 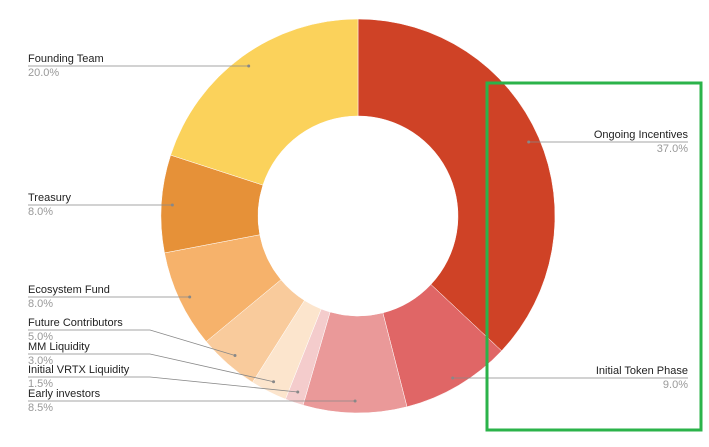 What do you see at coordinates (59, 347) in the screenshot?
I see `slice-label: MM Liquidity` at bounding box center [59, 347].